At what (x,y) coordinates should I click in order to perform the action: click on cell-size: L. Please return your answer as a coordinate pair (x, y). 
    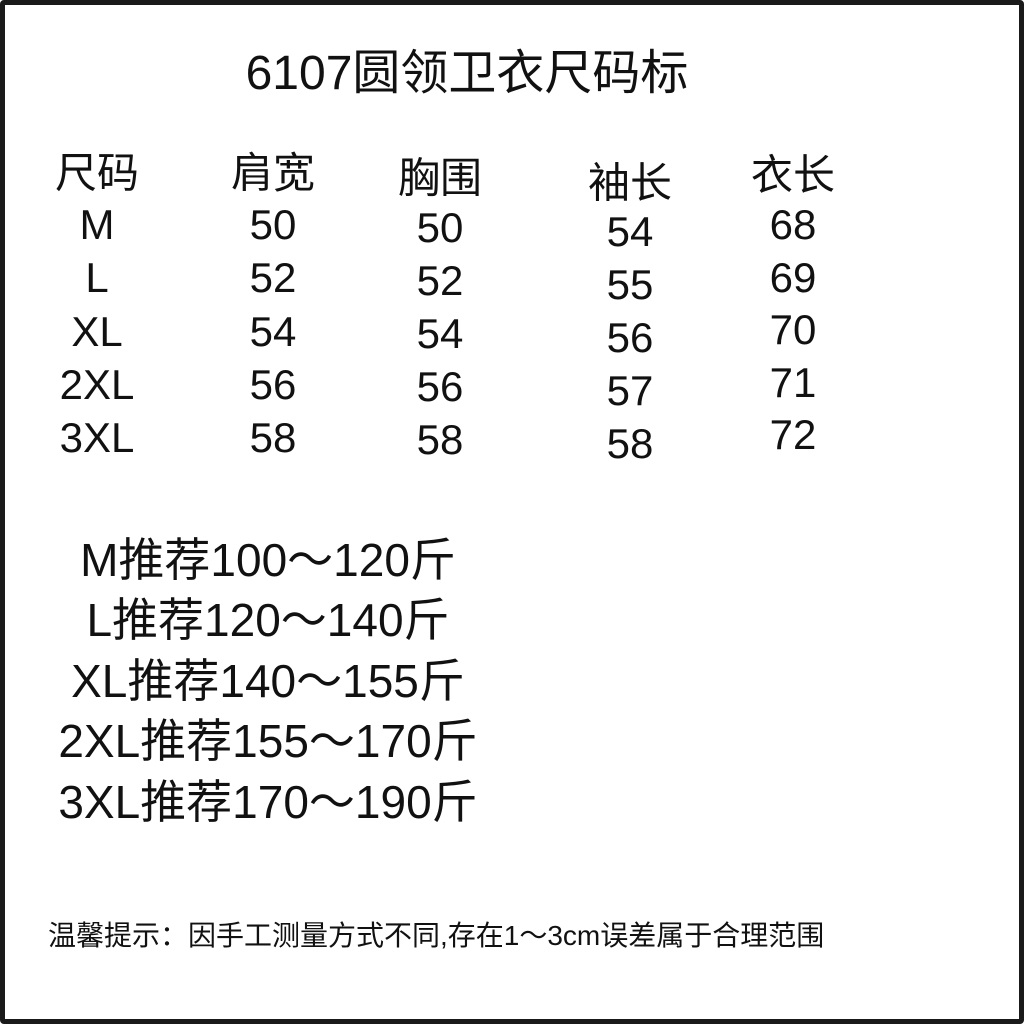
    Looking at the image, I should click on (97, 277).